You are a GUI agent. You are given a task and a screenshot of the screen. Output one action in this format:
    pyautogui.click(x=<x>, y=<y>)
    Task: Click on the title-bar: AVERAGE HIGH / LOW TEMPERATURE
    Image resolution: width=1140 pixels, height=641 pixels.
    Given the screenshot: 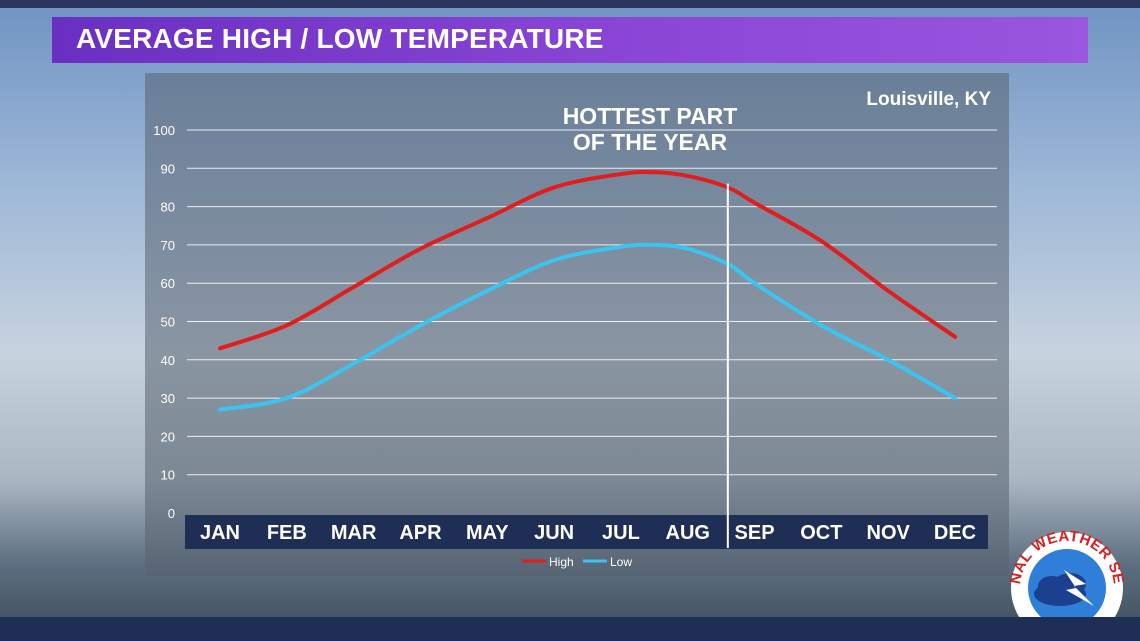 What is the action you would take?
    pyautogui.click(x=570, y=40)
    